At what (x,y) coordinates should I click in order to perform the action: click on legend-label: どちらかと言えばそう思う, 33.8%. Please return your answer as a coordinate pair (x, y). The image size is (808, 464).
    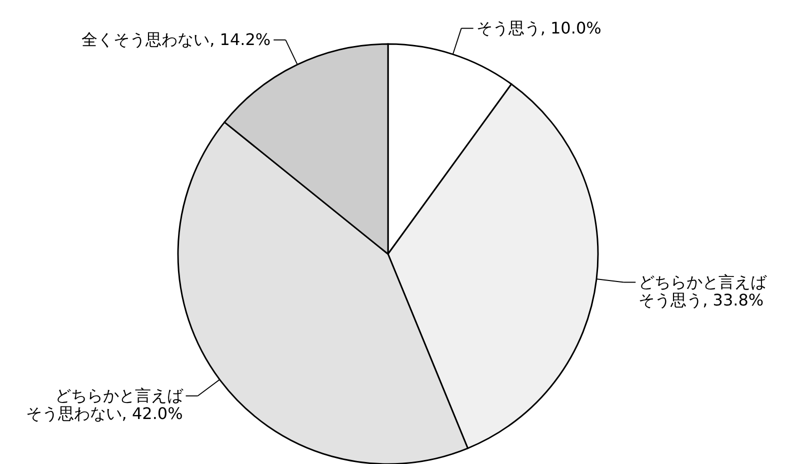
    Looking at the image, I should click on (703, 291).